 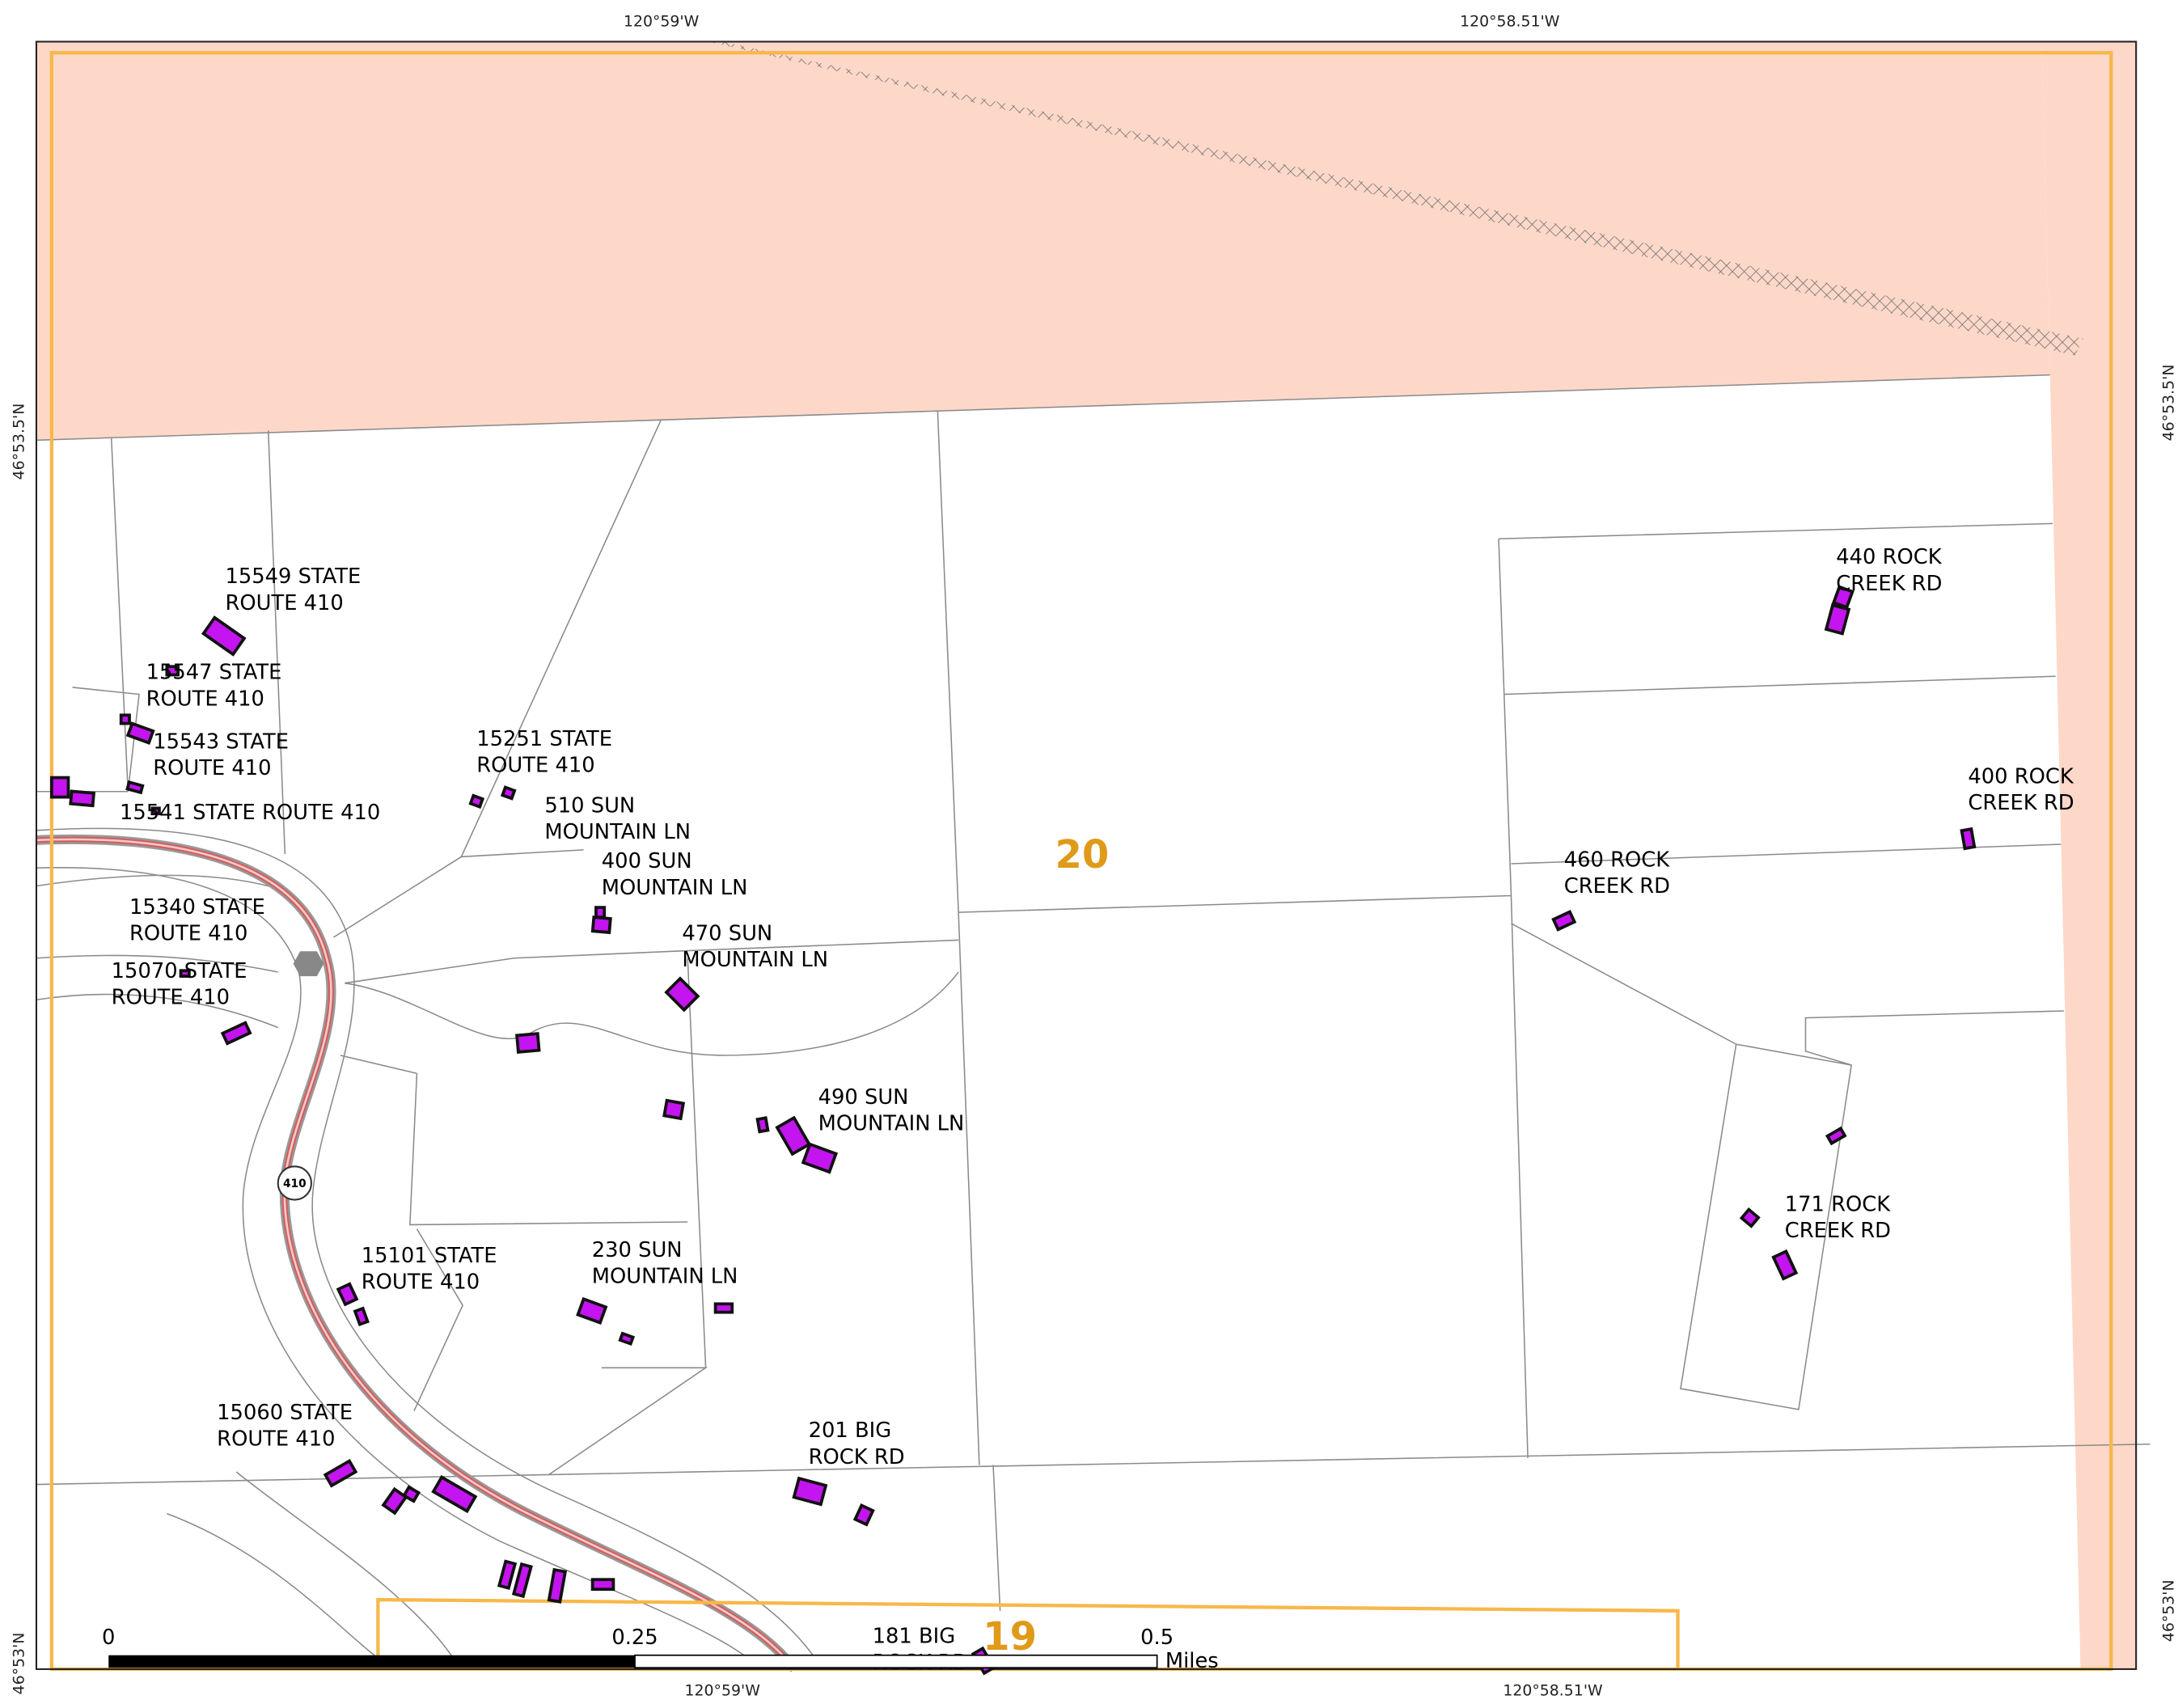 What do you see at coordinates (857, 1443) in the screenshot?
I see `address-label: 201 BIG ROCK RD` at bounding box center [857, 1443].